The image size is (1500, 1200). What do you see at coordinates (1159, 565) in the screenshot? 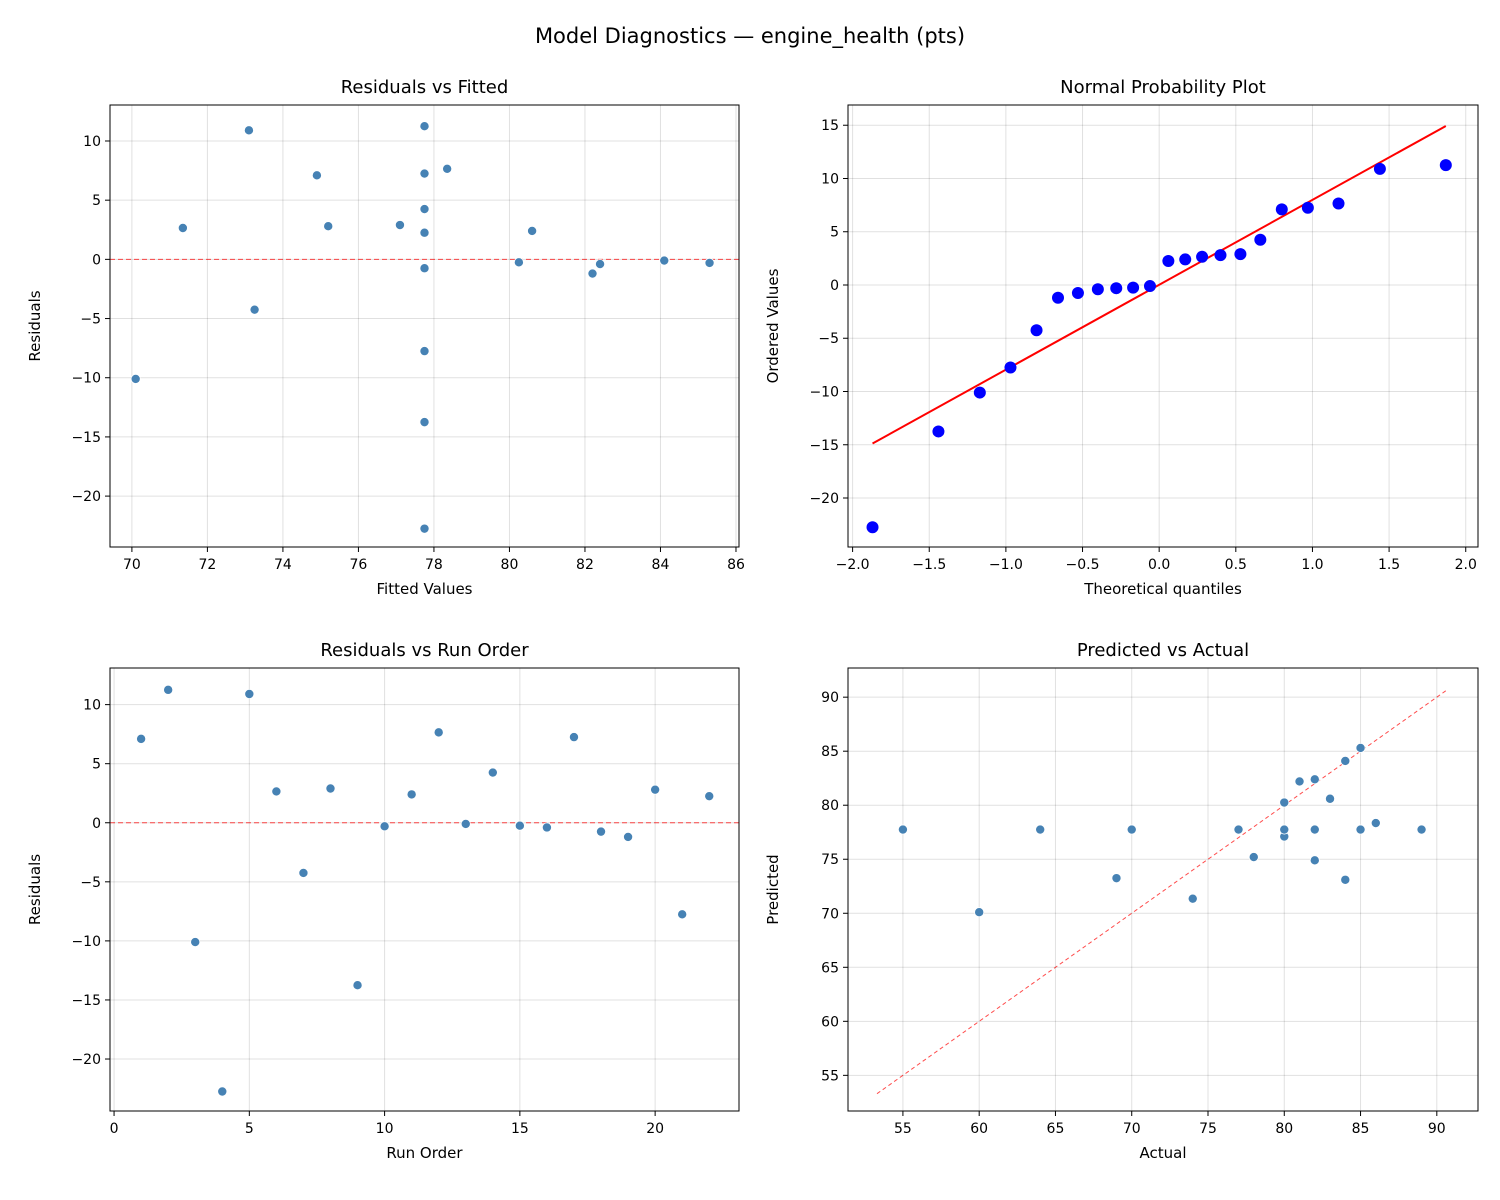
I see `x-tick-label: 0.0` at bounding box center [1159, 565].